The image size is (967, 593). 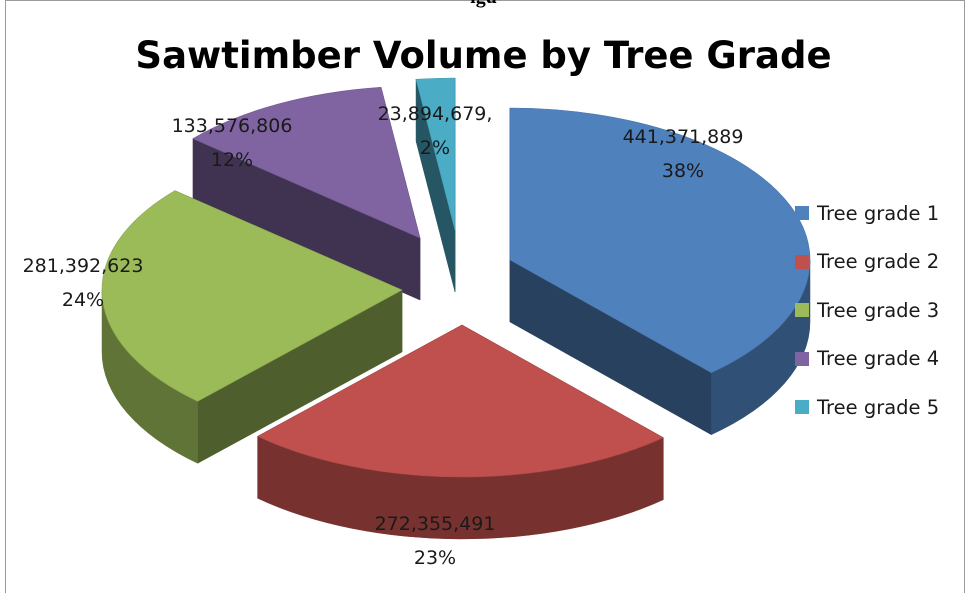 I want to click on legend-label: Tree grade 1, so click(x=878, y=213).